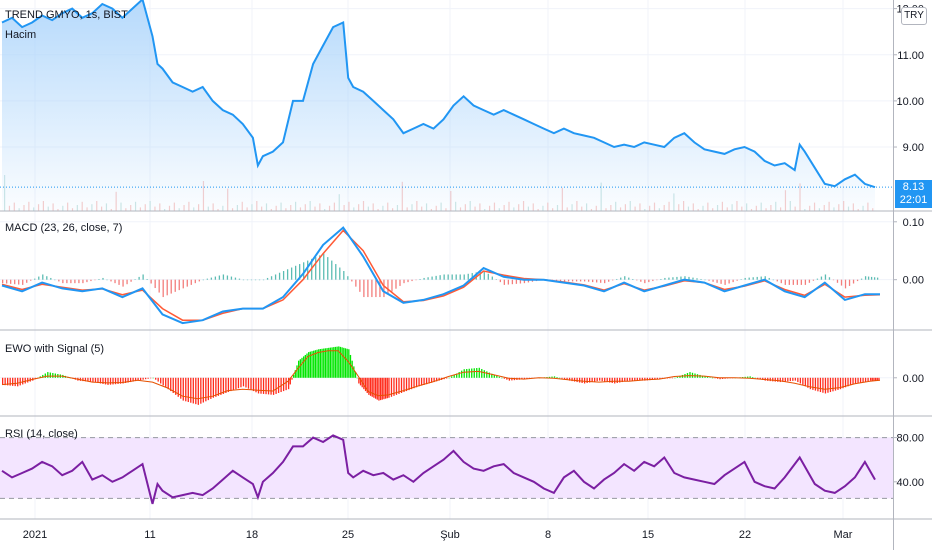 Image resolution: width=932 pixels, height=553 pixels. I want to click on last-price-value: 8.13, so click(913, 187).